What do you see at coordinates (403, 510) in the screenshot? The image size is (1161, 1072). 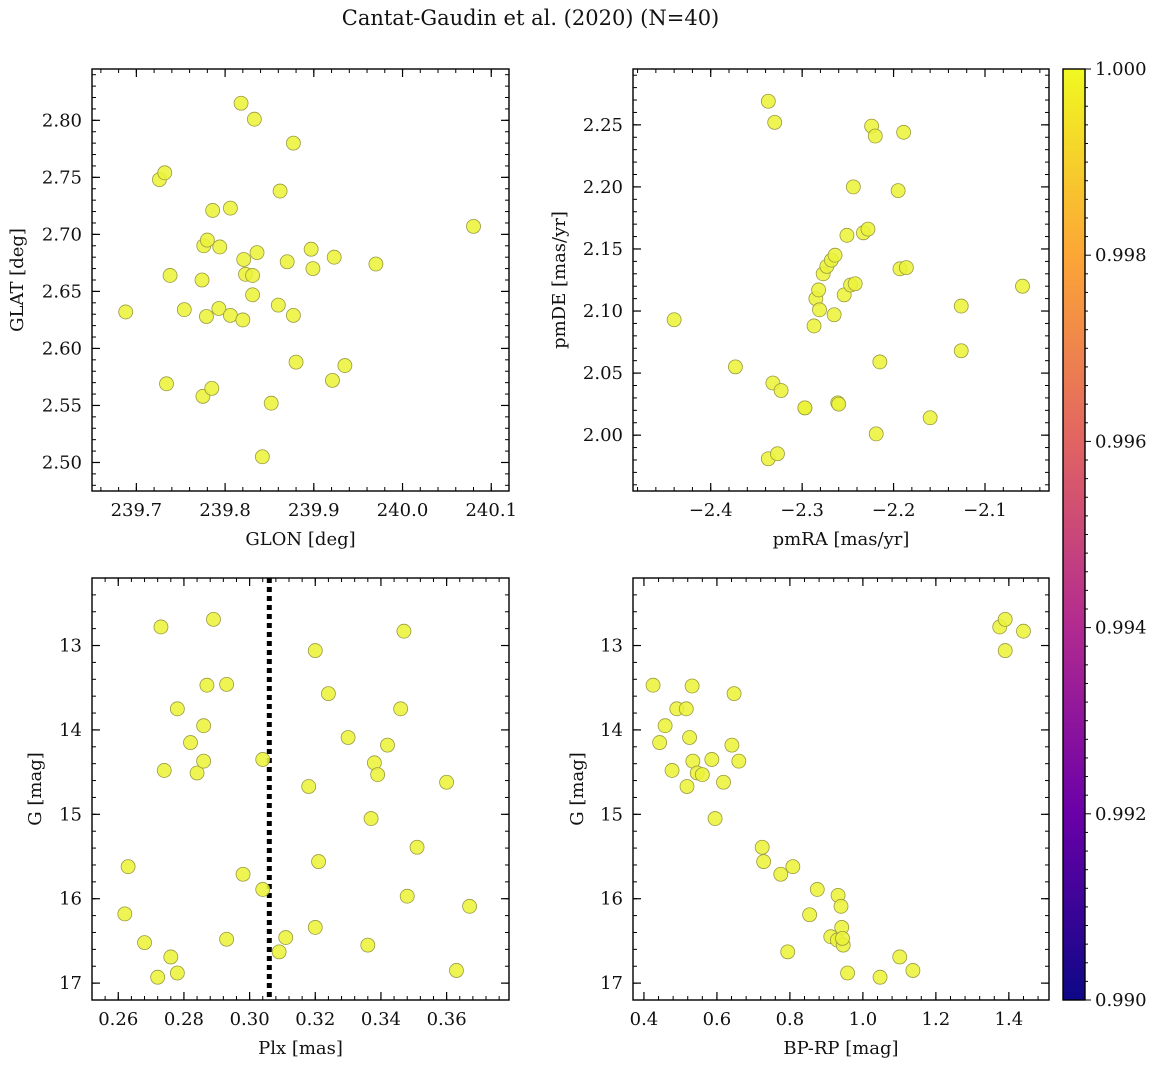 I see `panel-1-xtick-label: 240.0` at bounding box center [403, 510].